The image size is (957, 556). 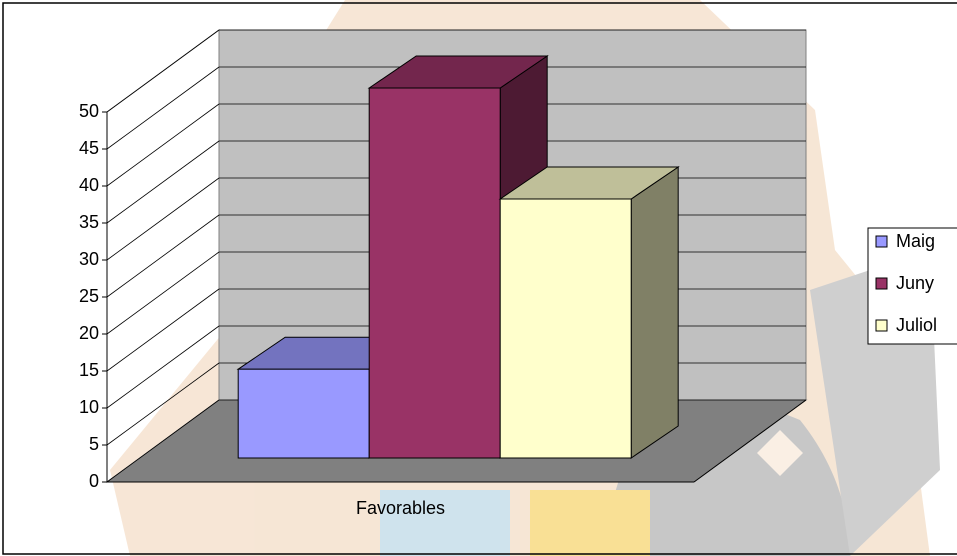 I want to click on legend-label: Maig, so click(x=915, y=241).